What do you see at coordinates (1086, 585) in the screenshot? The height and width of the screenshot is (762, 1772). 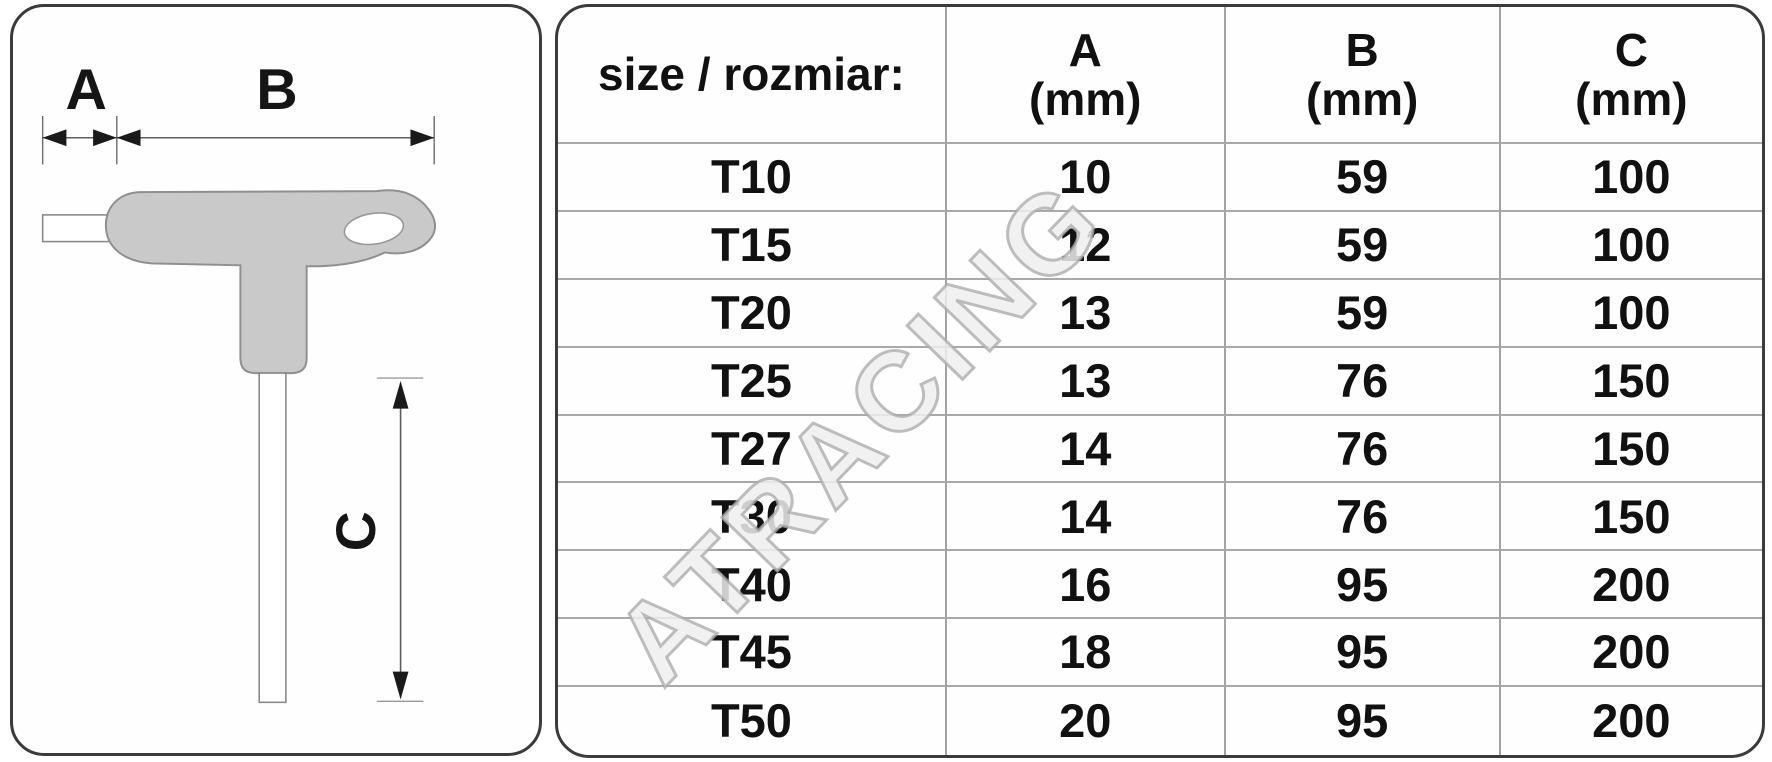 I see `cell-a-t40: 16` at bounding box center [1086, 585].